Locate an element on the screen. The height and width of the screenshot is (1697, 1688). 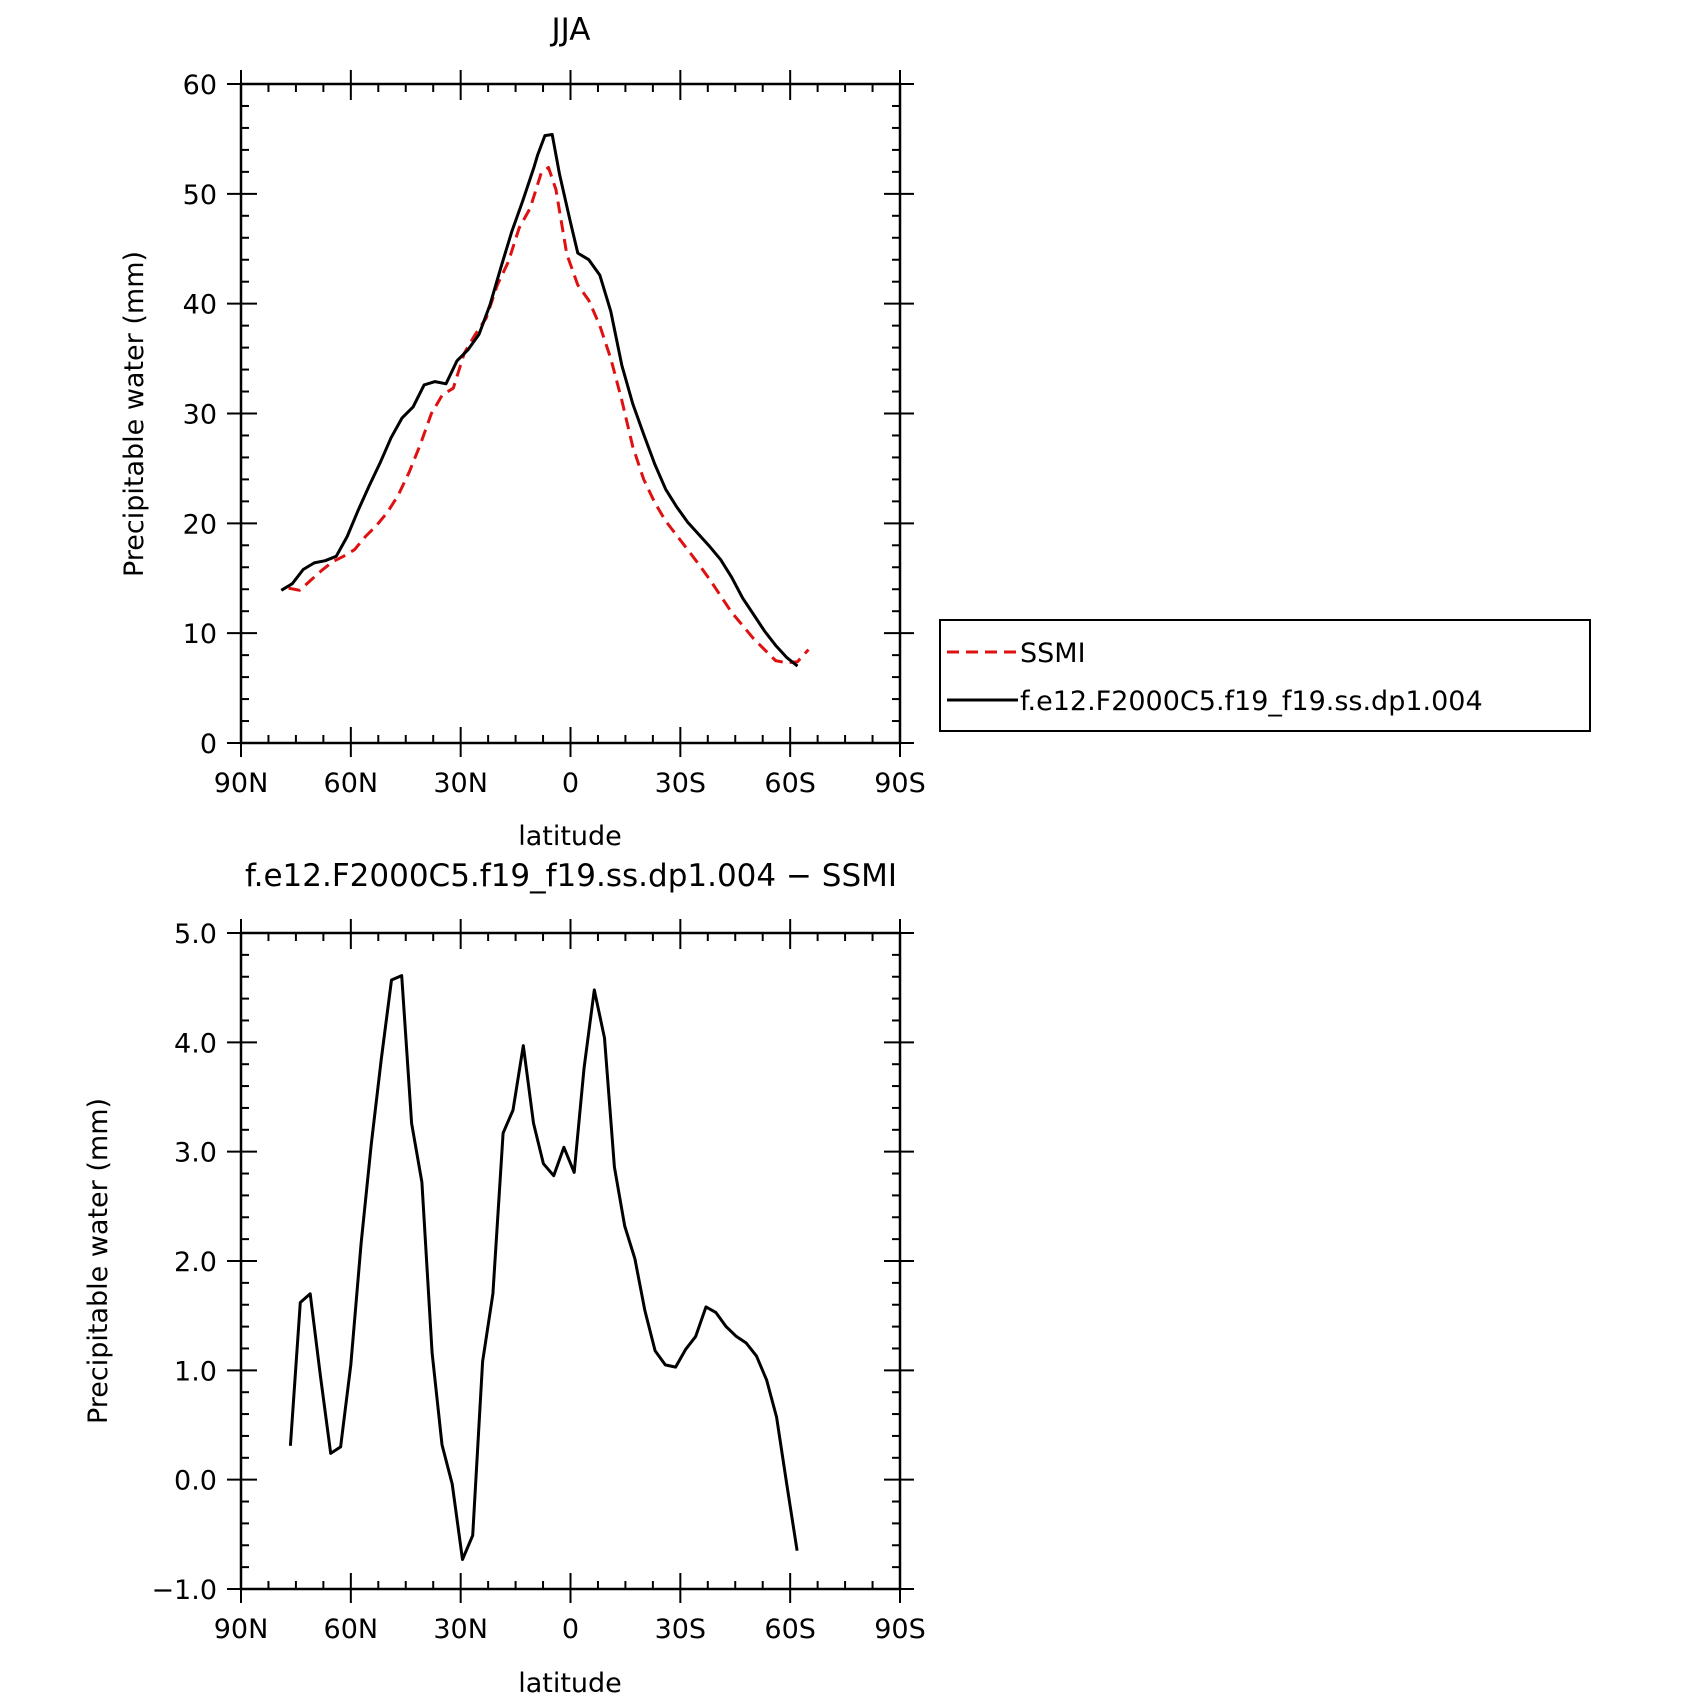
top-chart-title: JJA is located at coordinates (570, 30).